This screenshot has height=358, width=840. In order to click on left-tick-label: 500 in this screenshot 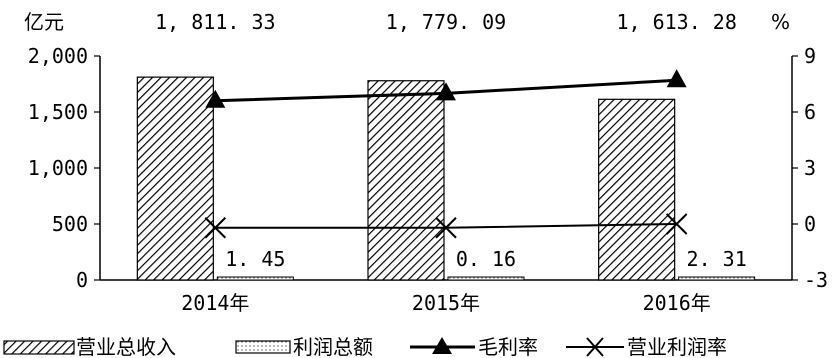, I will do `click(70, 224)`.